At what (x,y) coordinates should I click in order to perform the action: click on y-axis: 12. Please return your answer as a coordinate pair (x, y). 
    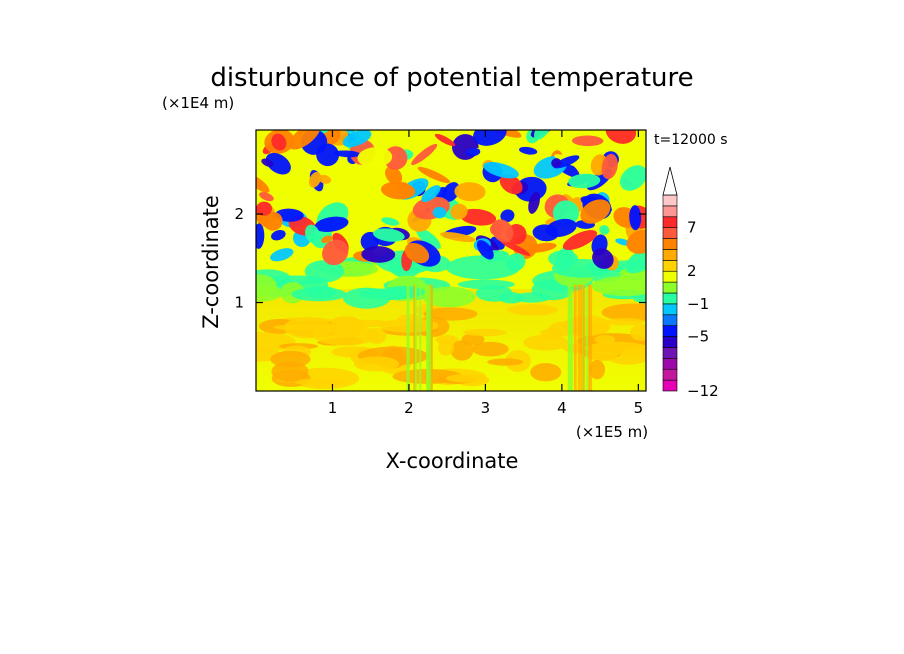
    Looking at the image, I should click on (440, 258).